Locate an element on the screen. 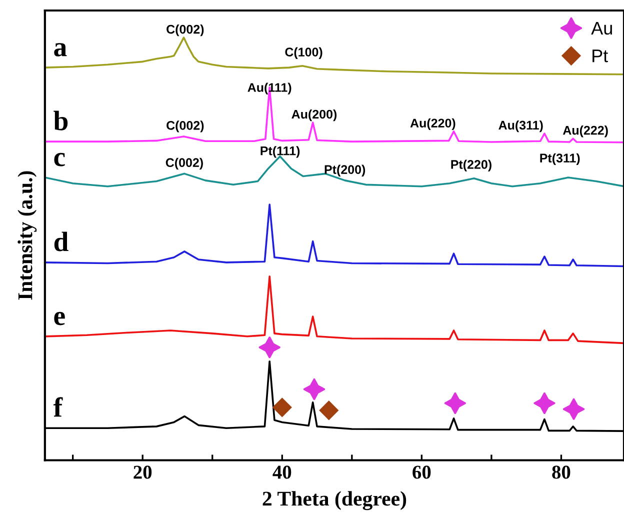 Image resolution: width=624 pixels, height=526 pixels. y-axis-title: Intensity (a.u.) is located at coordinates (27, 235).